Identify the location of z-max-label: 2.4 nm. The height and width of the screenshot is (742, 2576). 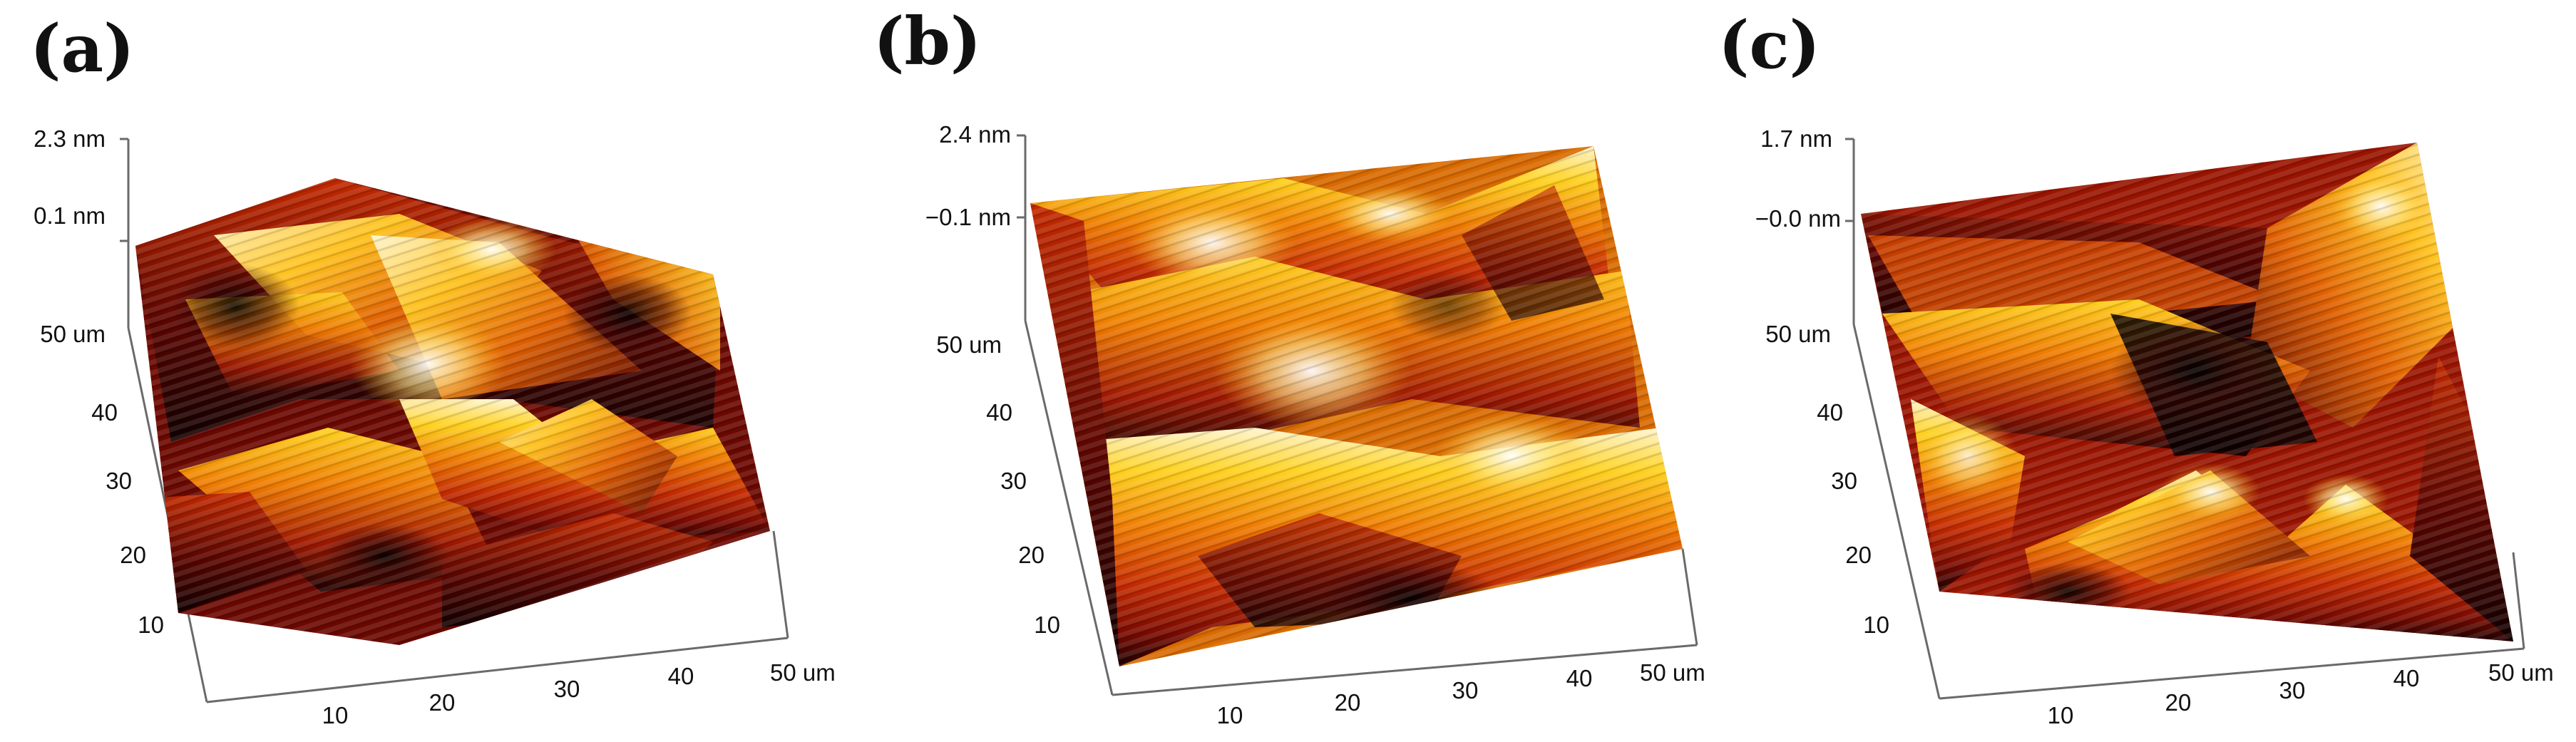
(975, 134).